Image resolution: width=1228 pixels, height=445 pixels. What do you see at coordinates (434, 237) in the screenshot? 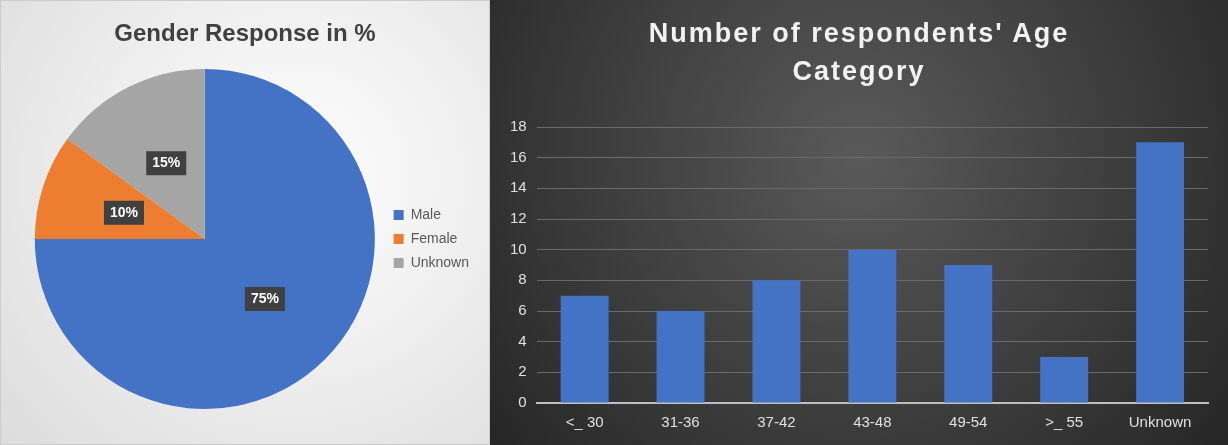
I see `legend-label: Female` at bounding box center [434, 237].